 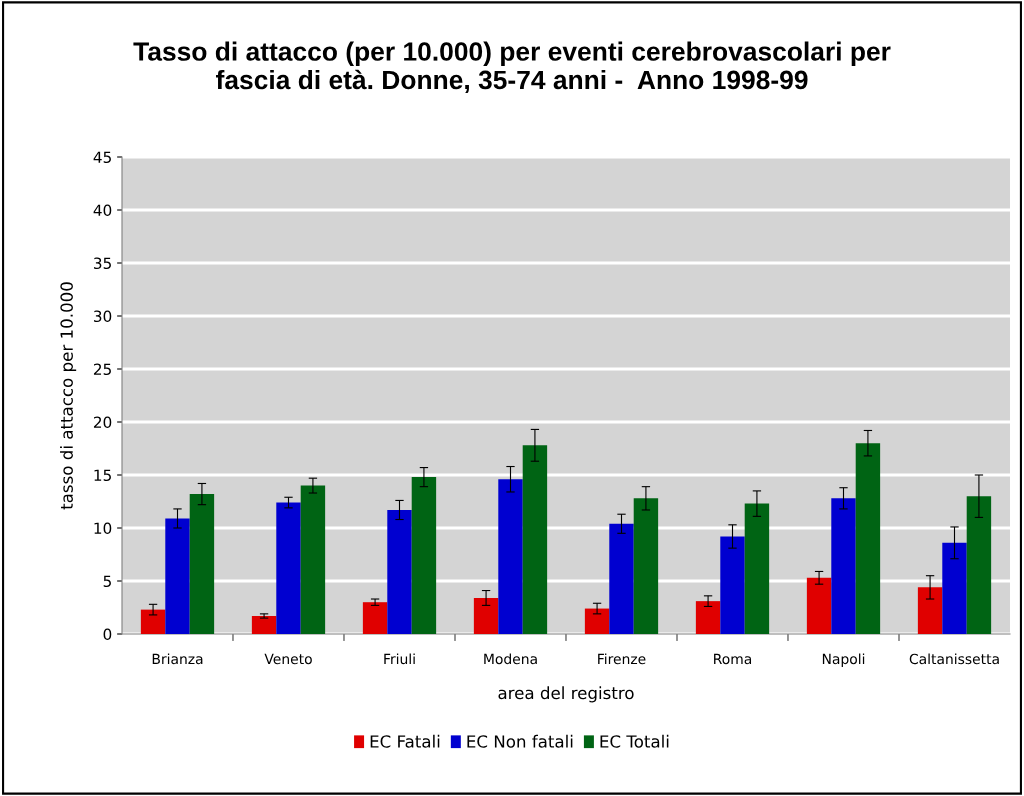 What do you see at coordinates (405, 741) in the screenshot?
I see `legend-label: EC Fatali` at bounding box center [405, 741].